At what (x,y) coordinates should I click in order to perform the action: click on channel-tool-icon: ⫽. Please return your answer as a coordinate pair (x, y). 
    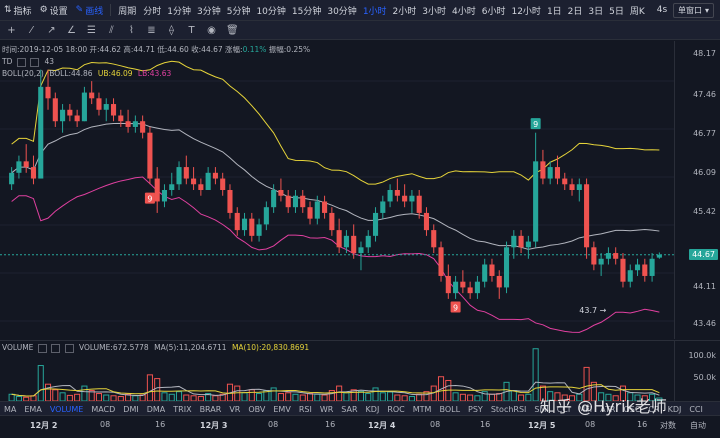
    Looking at the image, I should click on (111, 30).